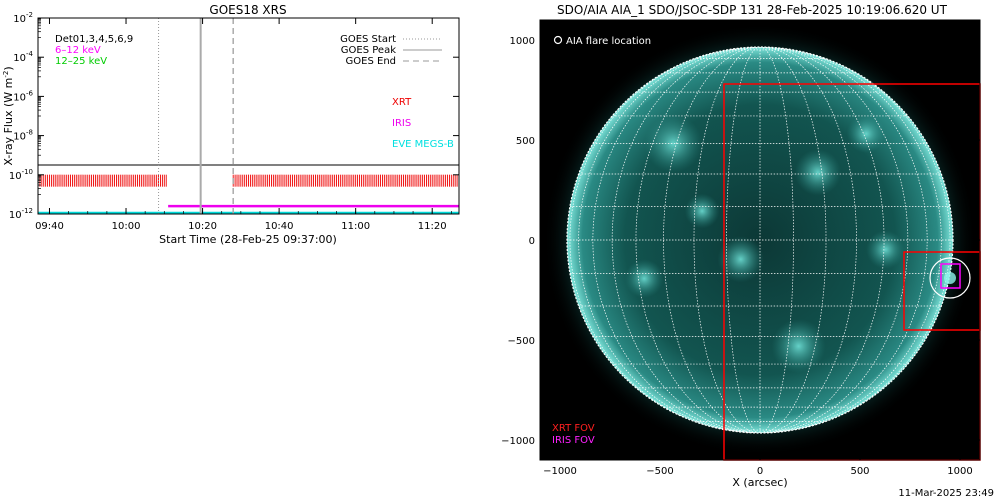 Image resolution: width=1000 pixels, height=500 pixels. I want to click on y-tick-label: 10⁻⁴, so click(23, 57).